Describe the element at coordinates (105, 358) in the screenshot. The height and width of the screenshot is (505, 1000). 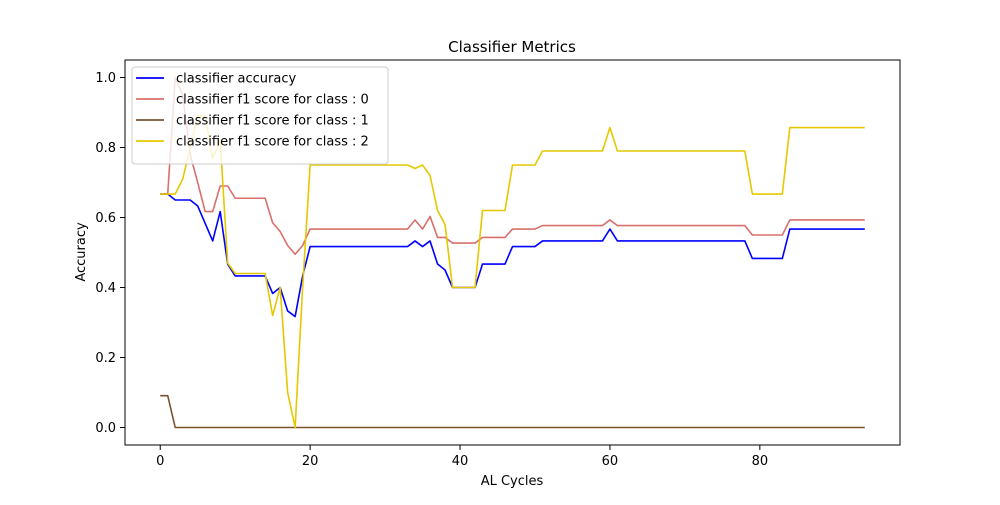
I see `y-tick-label: 0.2` at that location.